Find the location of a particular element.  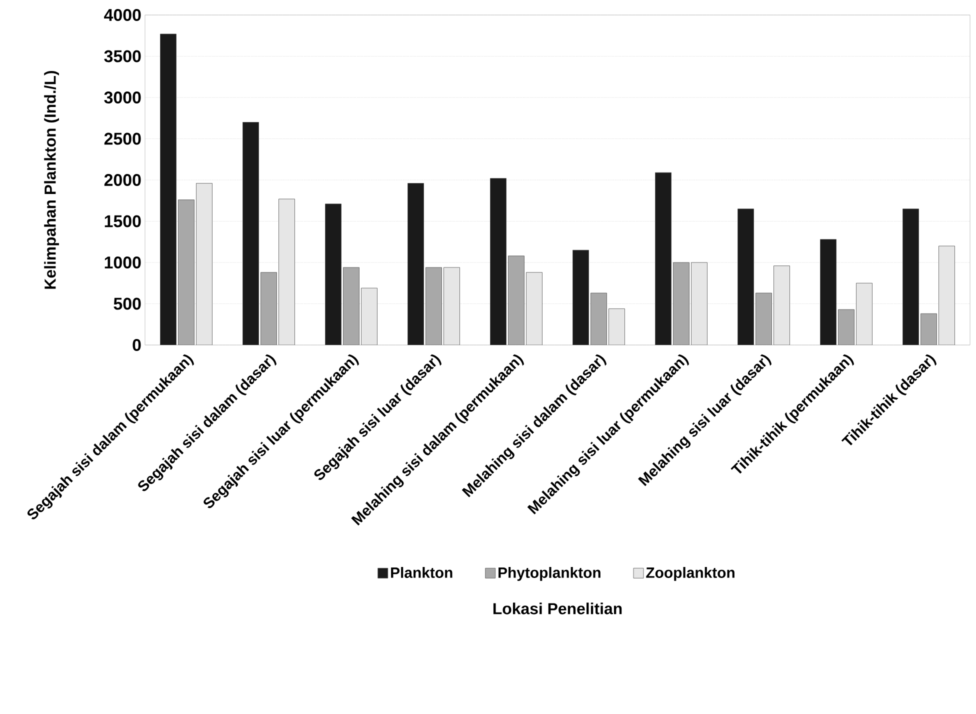

y-tick-label: 2500 is located at coordinates (122, 138).